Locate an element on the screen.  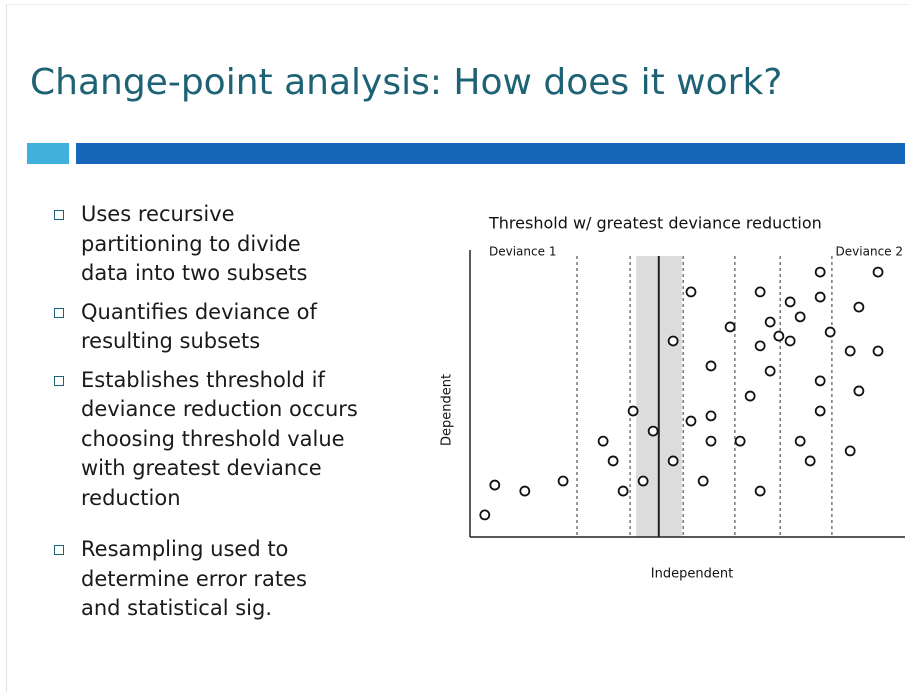
bullet-line: Uses recursive is located at coordinates (158, 214).